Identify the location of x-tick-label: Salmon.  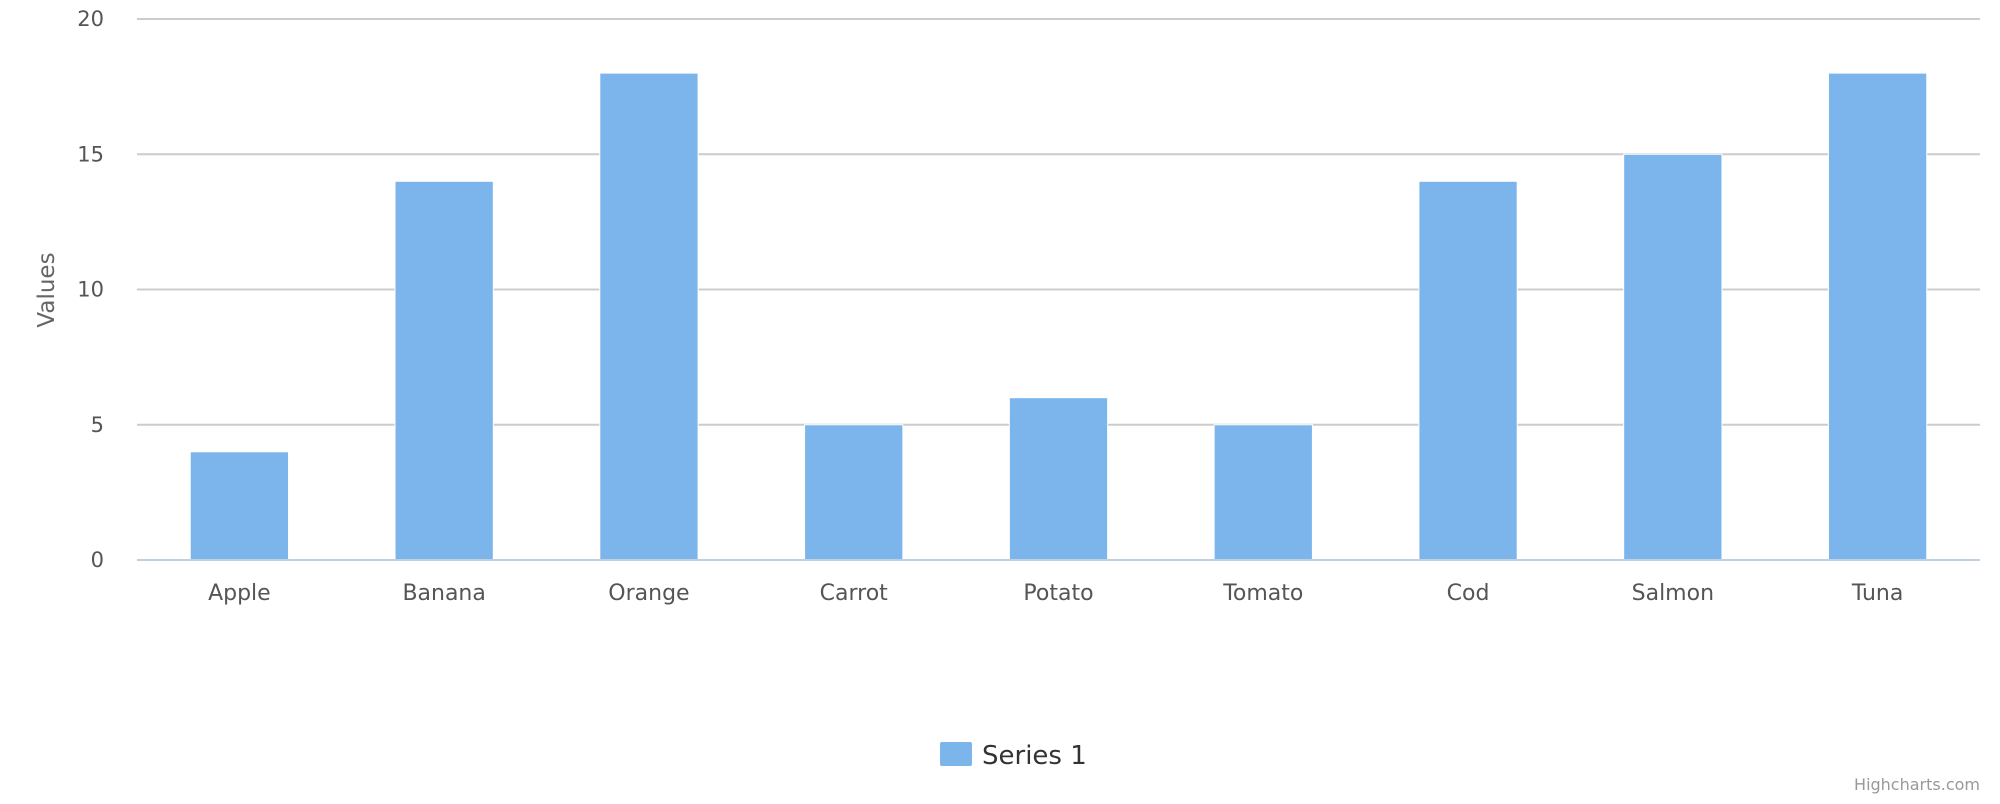
(1673, 593).